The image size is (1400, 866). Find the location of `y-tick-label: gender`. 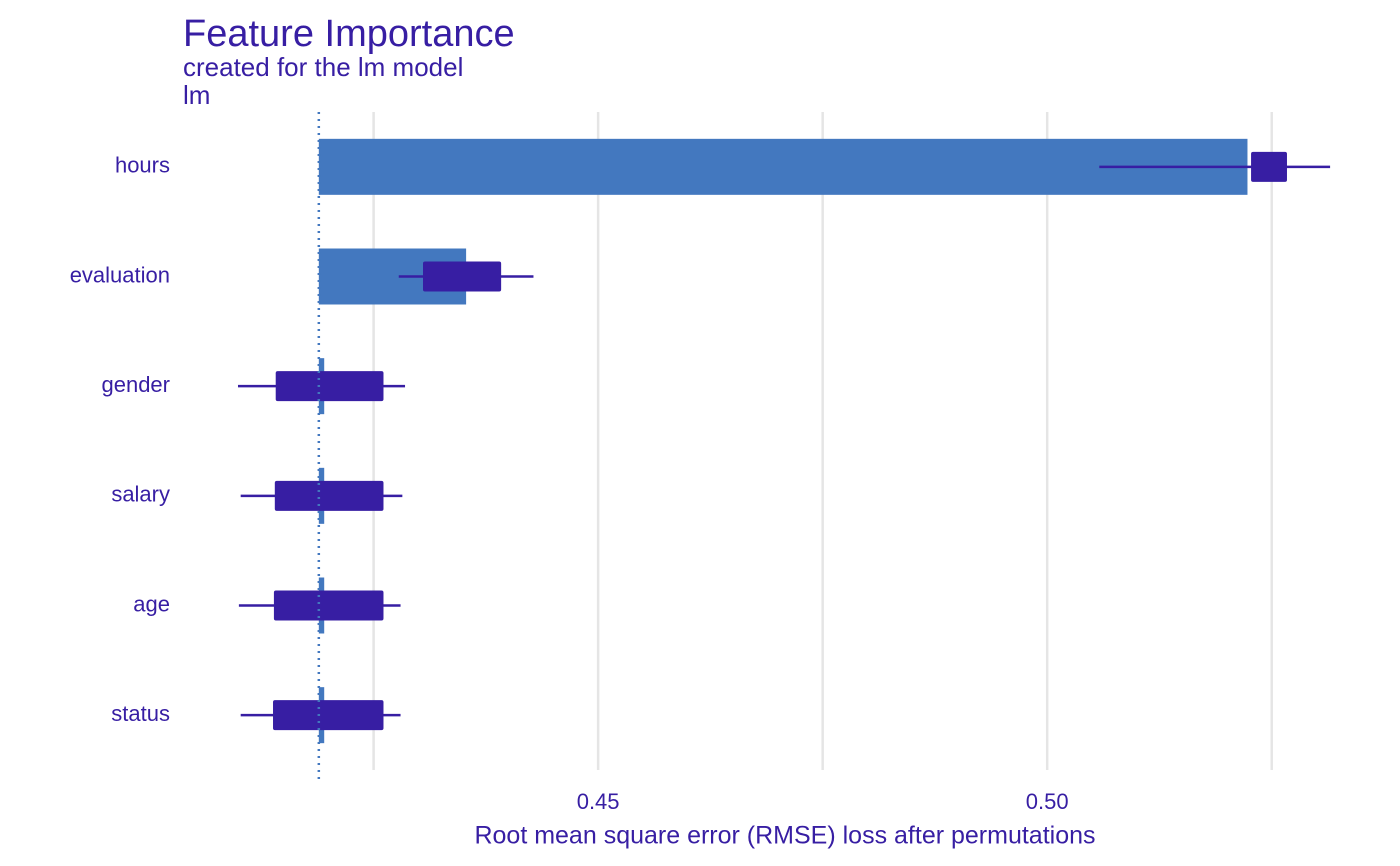

y-tick-label: gender is located at coordinates (135, 384).